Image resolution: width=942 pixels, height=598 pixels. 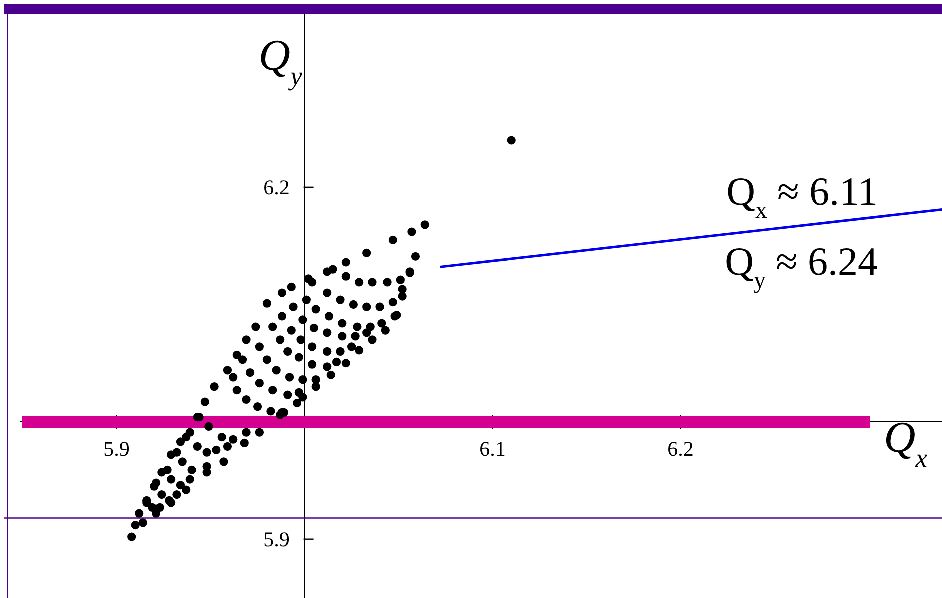 I want to click on x-tick-label: 6.1, so click(x=493, y=449).